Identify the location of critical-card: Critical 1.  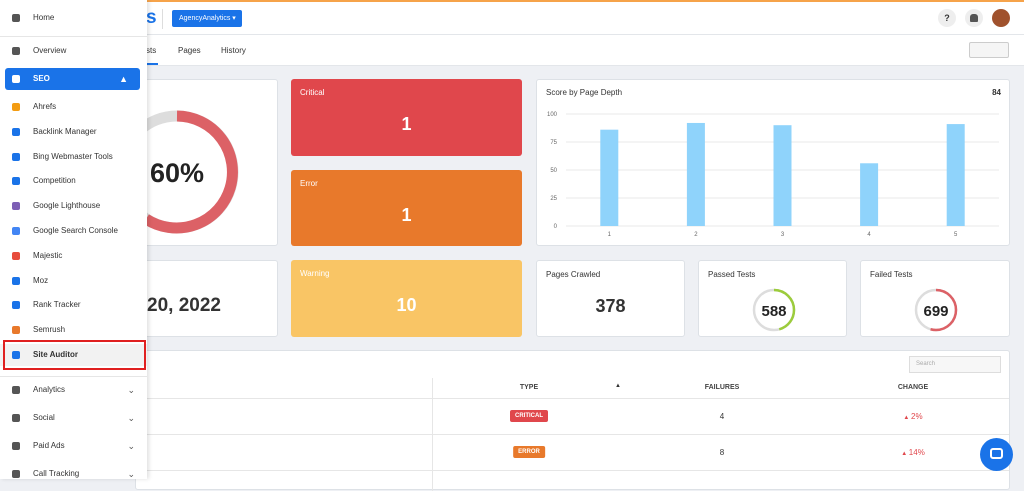
(406, 117).